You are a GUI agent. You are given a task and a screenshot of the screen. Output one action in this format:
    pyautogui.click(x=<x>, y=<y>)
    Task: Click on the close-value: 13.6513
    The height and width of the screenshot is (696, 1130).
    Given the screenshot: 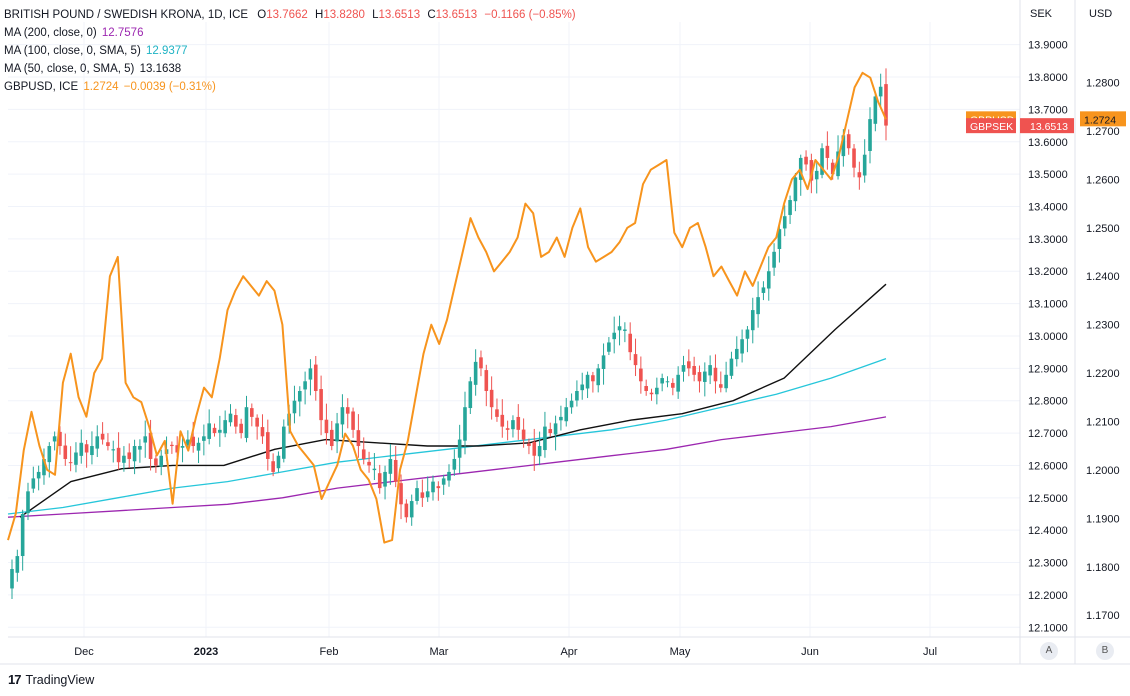 What is the action you would take?
    pyautogui.click(x=456, y=15)
    